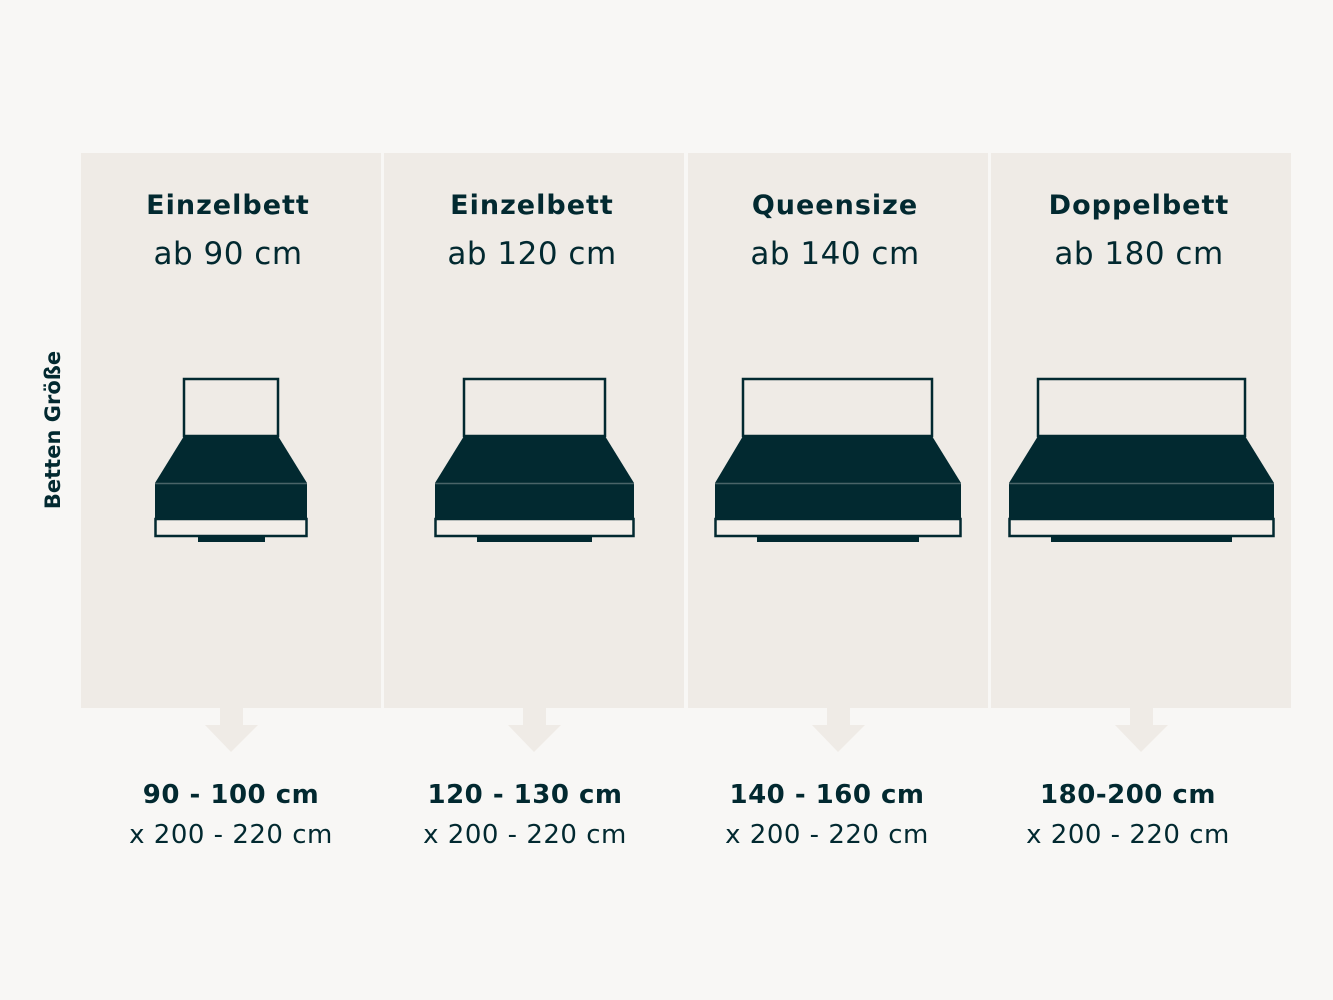 The height and width of the screenshot is (1000, 1333). What do you see at coordinates (228, 254) in the screenshot?
I see `column-subtitle: ab 90 cm` at bounding box center [228, 254].